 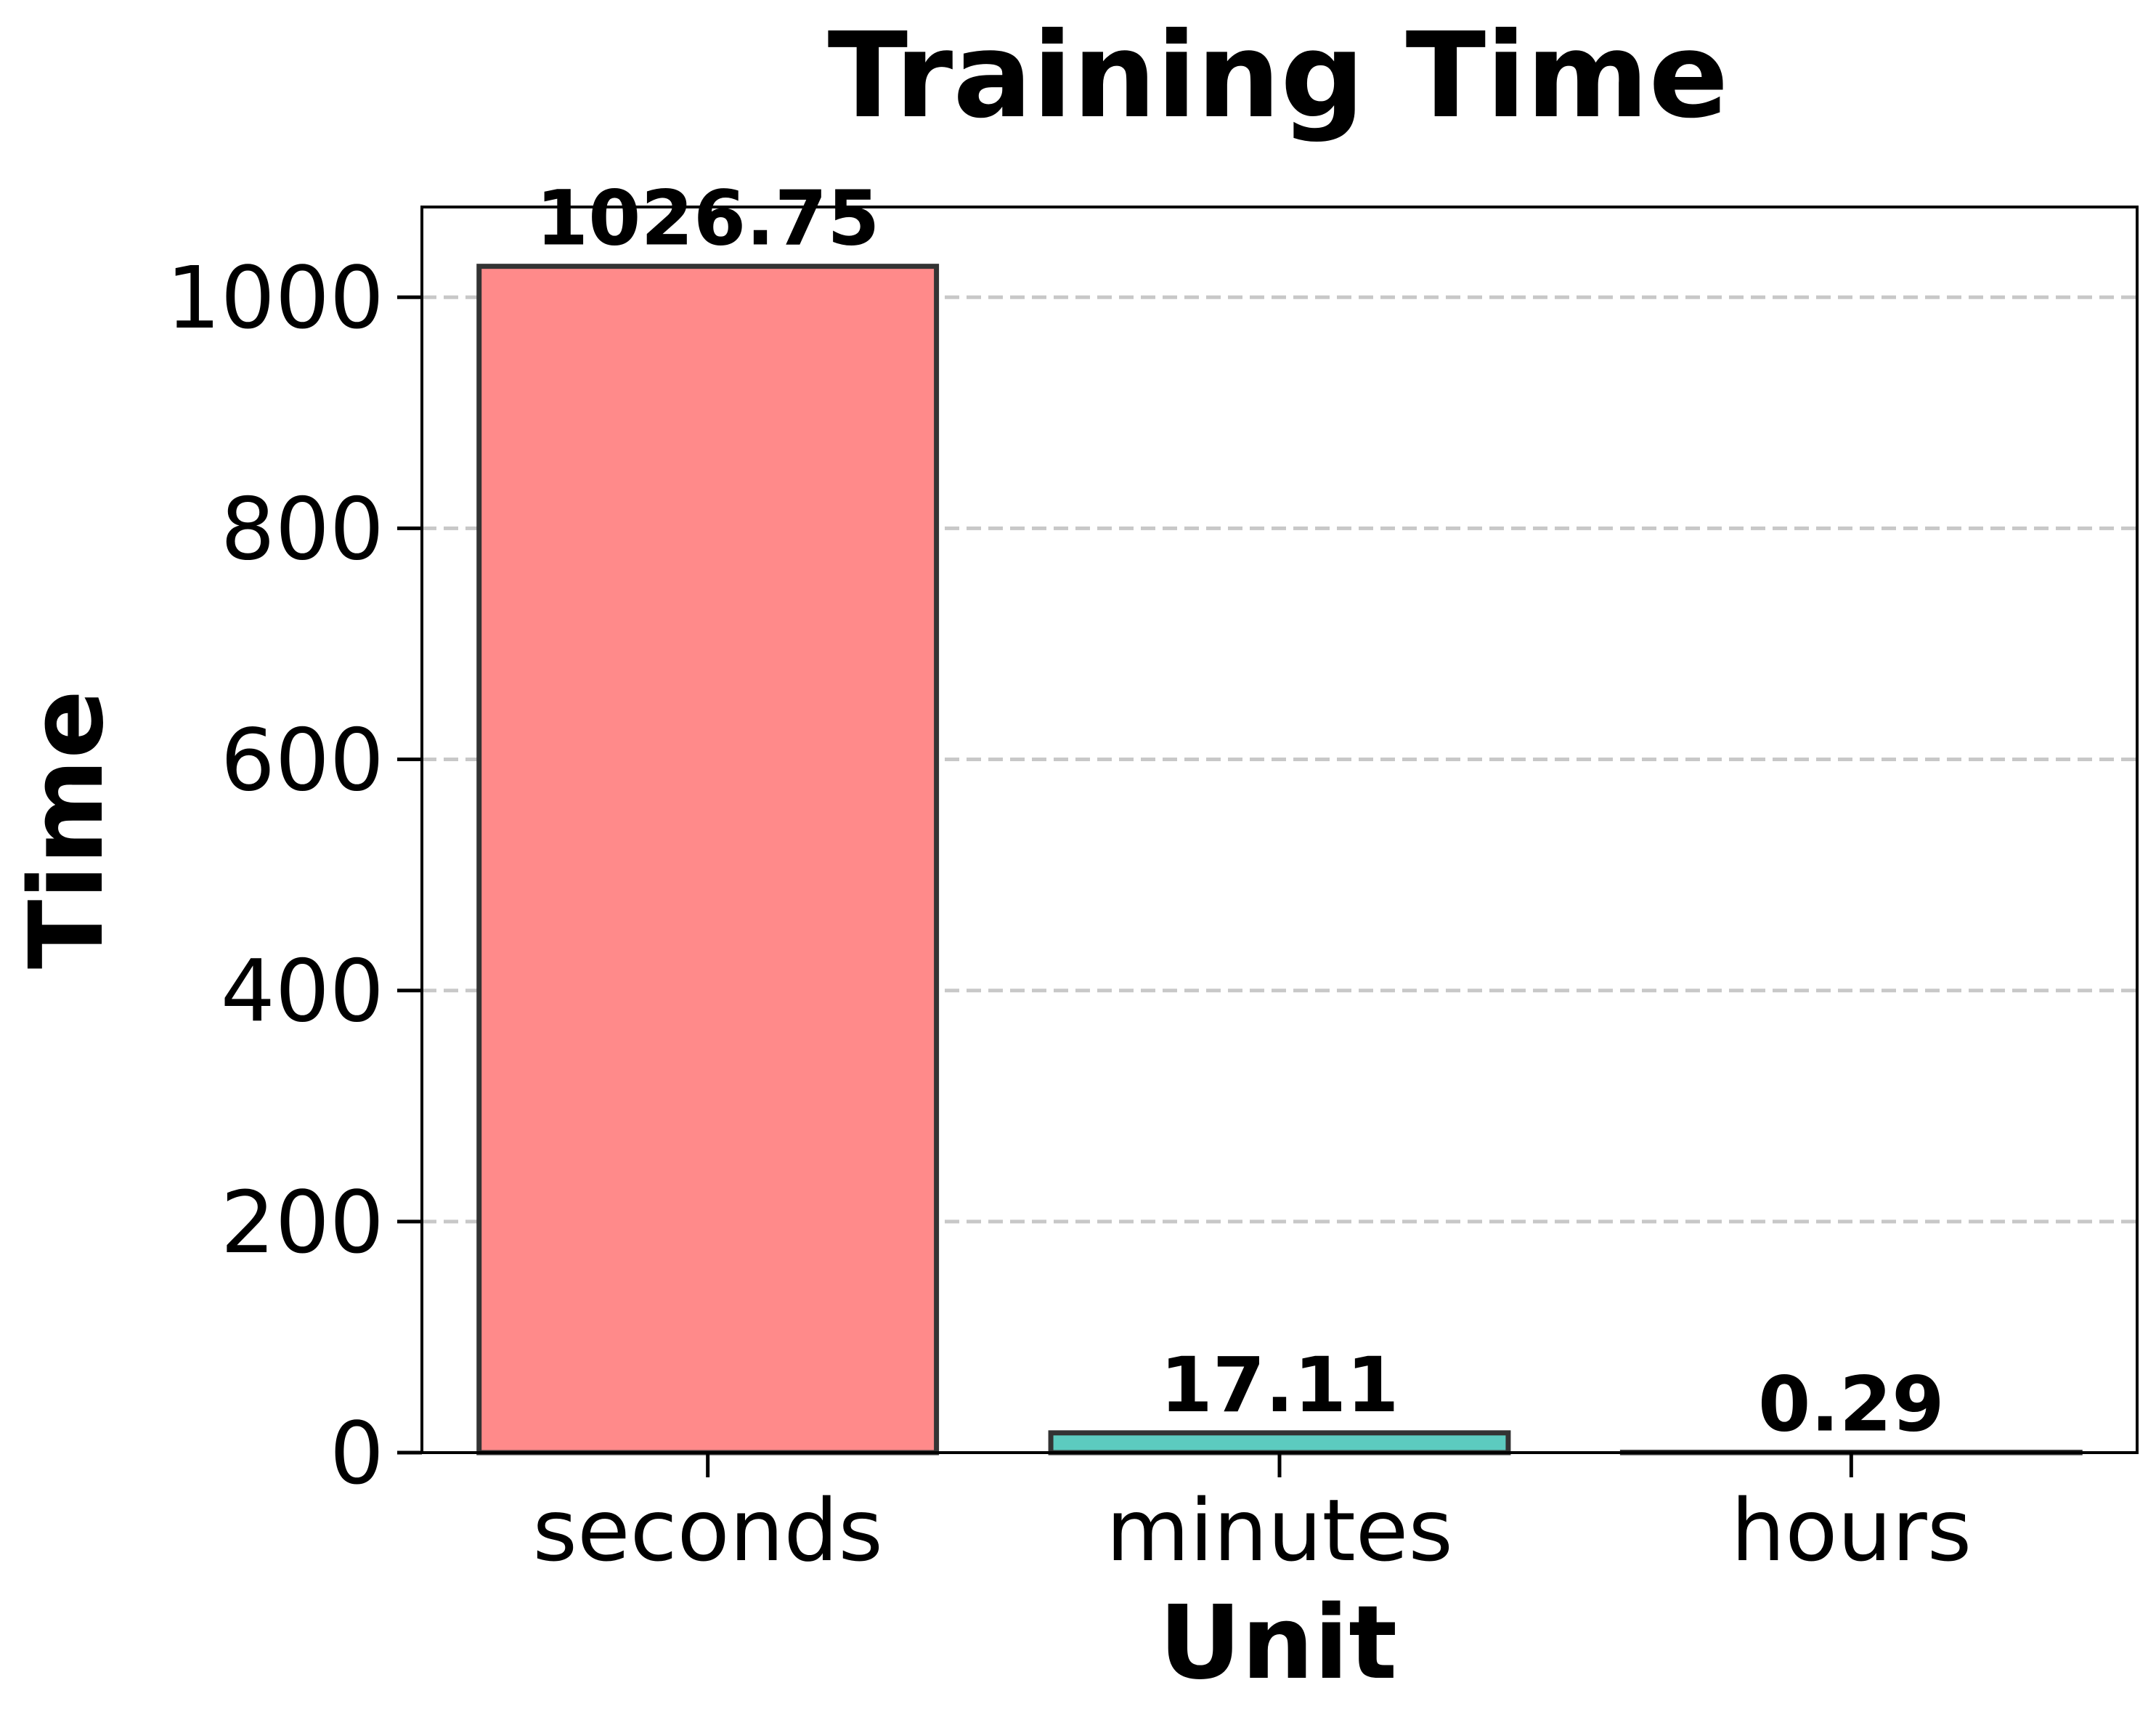 I want to click on x-tick-label: minutes, so click(x=1279, y=1530).